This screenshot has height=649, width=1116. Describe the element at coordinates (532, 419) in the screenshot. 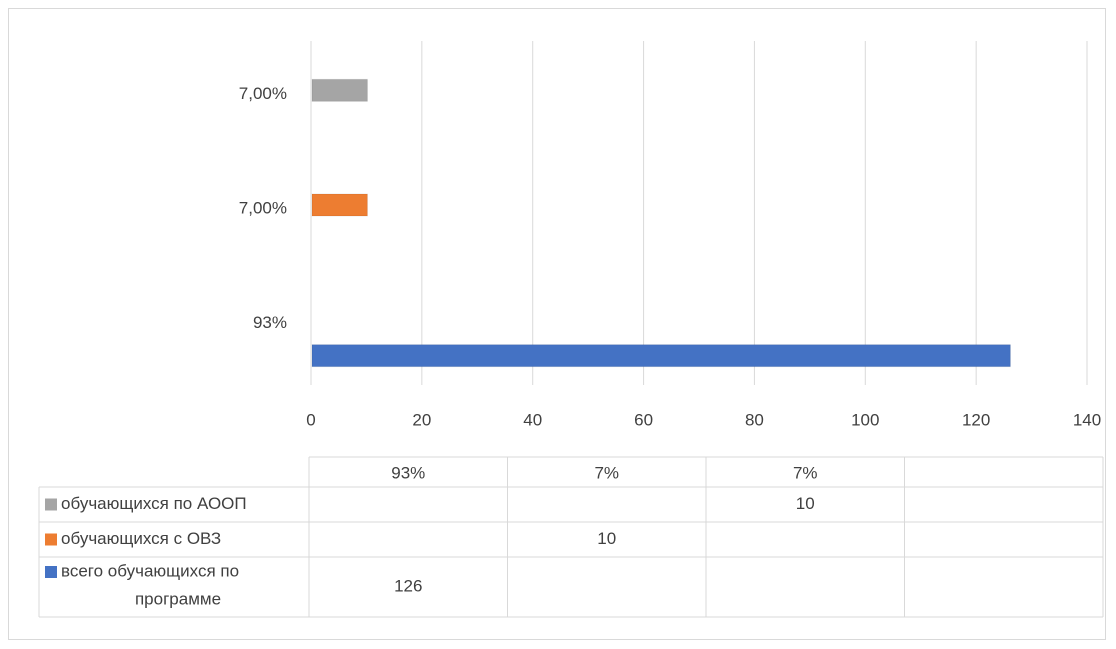

I see `x-tick-label: 40` at that location.